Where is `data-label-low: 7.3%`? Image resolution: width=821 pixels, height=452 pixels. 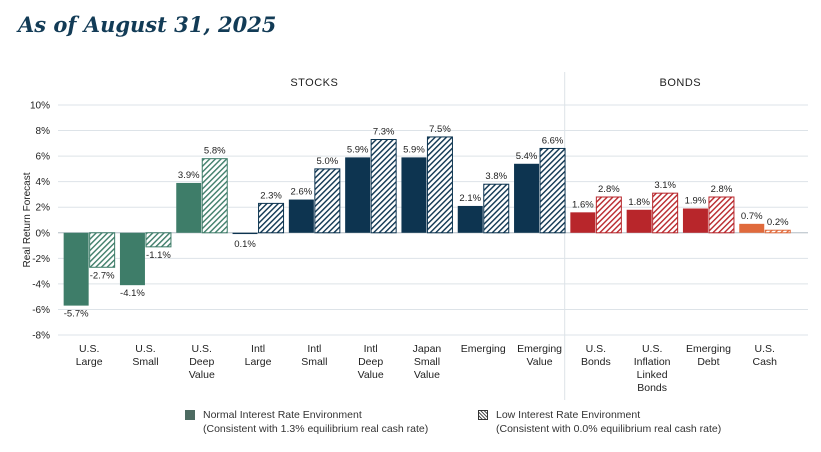
data-label-low: 7.3% is located at coordinates (384, 132).